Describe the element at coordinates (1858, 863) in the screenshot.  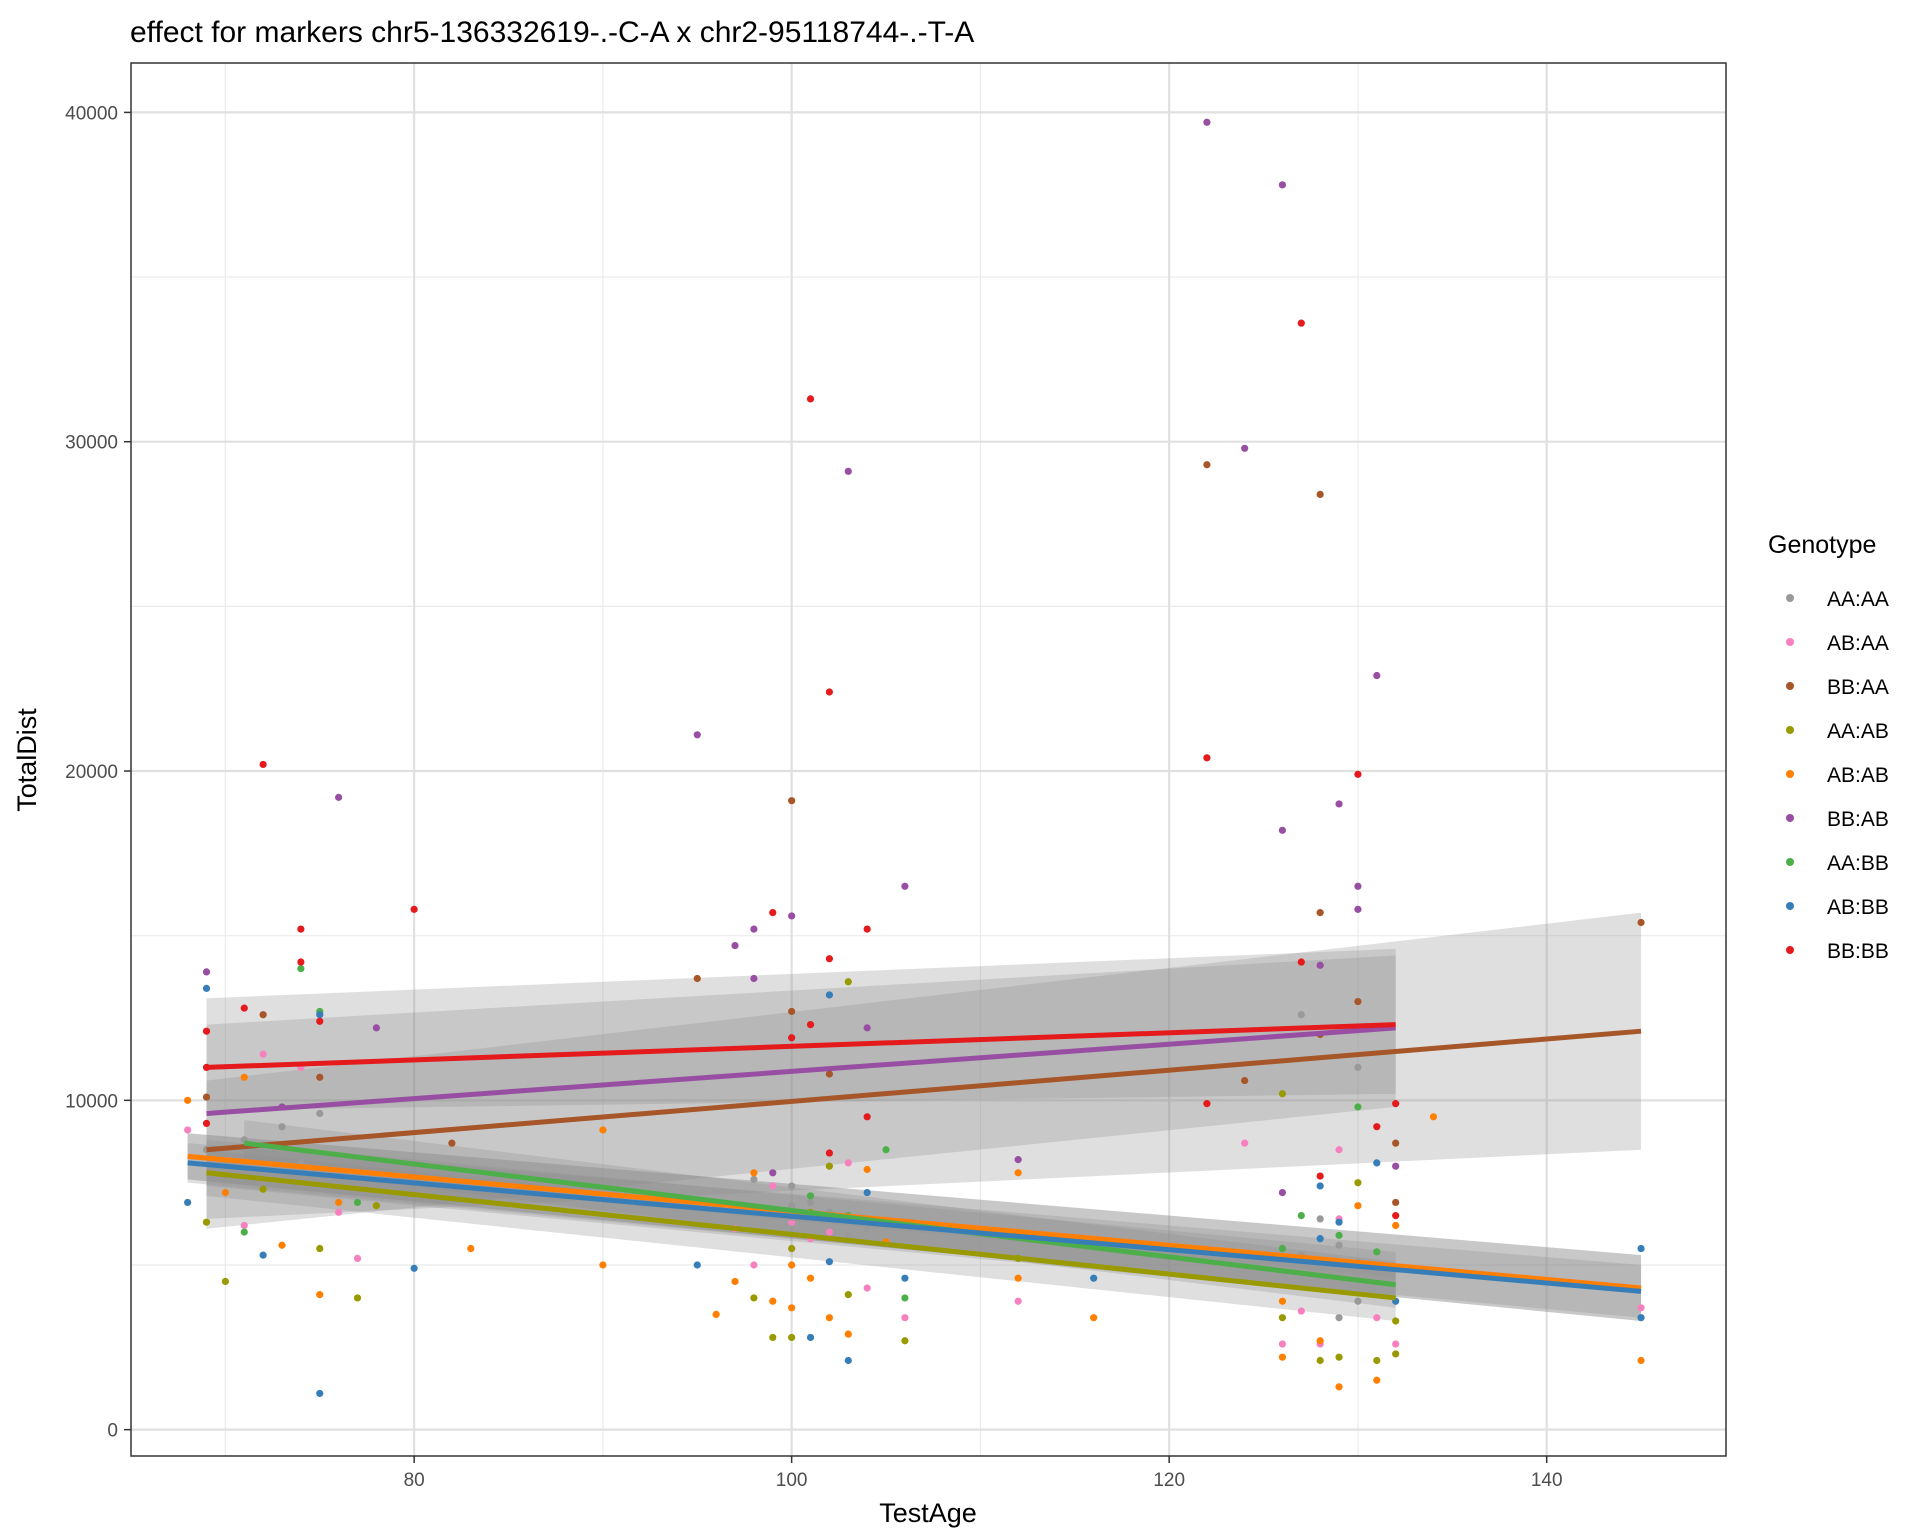
I see `legend-label: AA:BB` at that location.